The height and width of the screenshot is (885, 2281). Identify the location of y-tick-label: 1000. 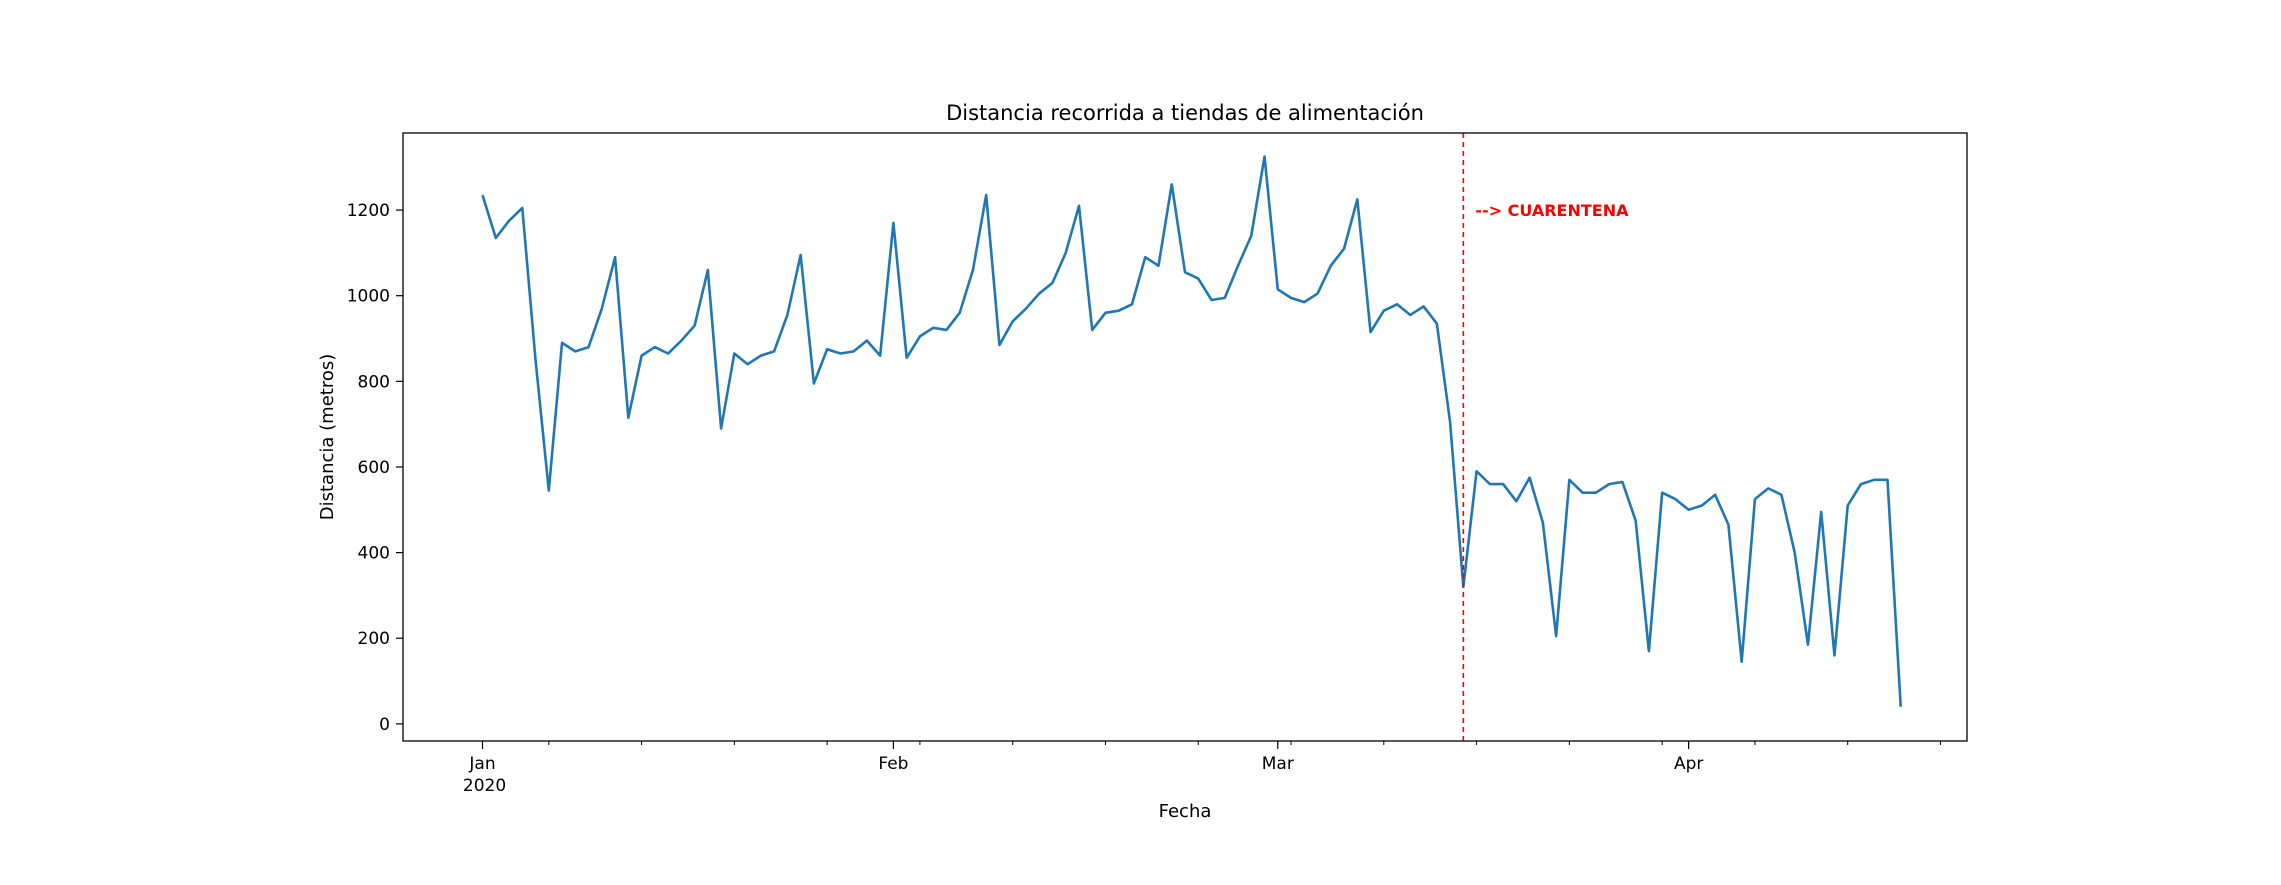
(368, 297).